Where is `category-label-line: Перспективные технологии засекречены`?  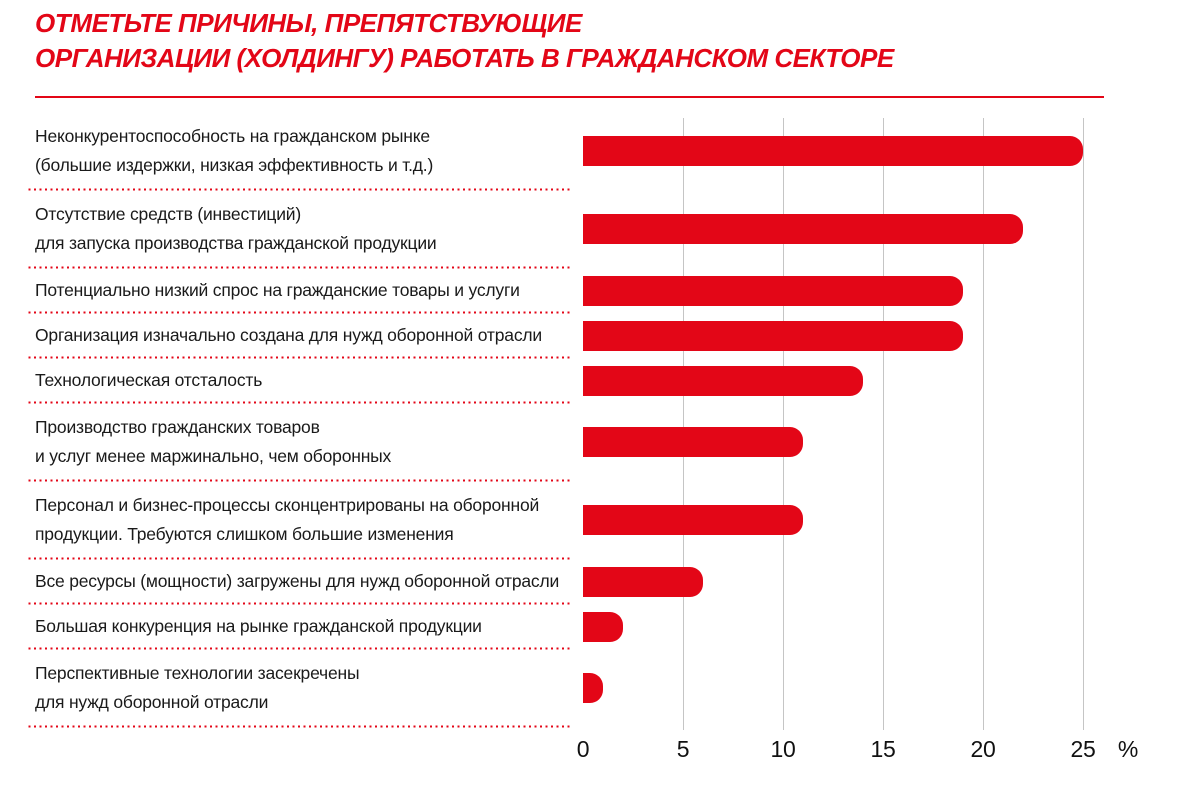 category-label-line: Перспективные технологии засекречены is located at coordinates (197, 673).